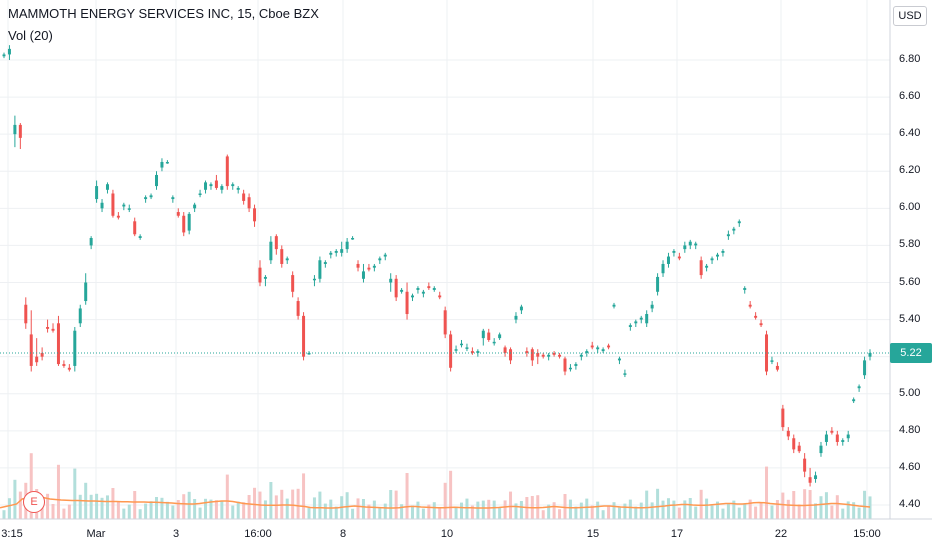 The height and width of the screenshot is (550, 932). What do you see at coordinates (781, 534) in the screenshot?
I see `x-tick-label: 22` at bounding box center [781, 534].